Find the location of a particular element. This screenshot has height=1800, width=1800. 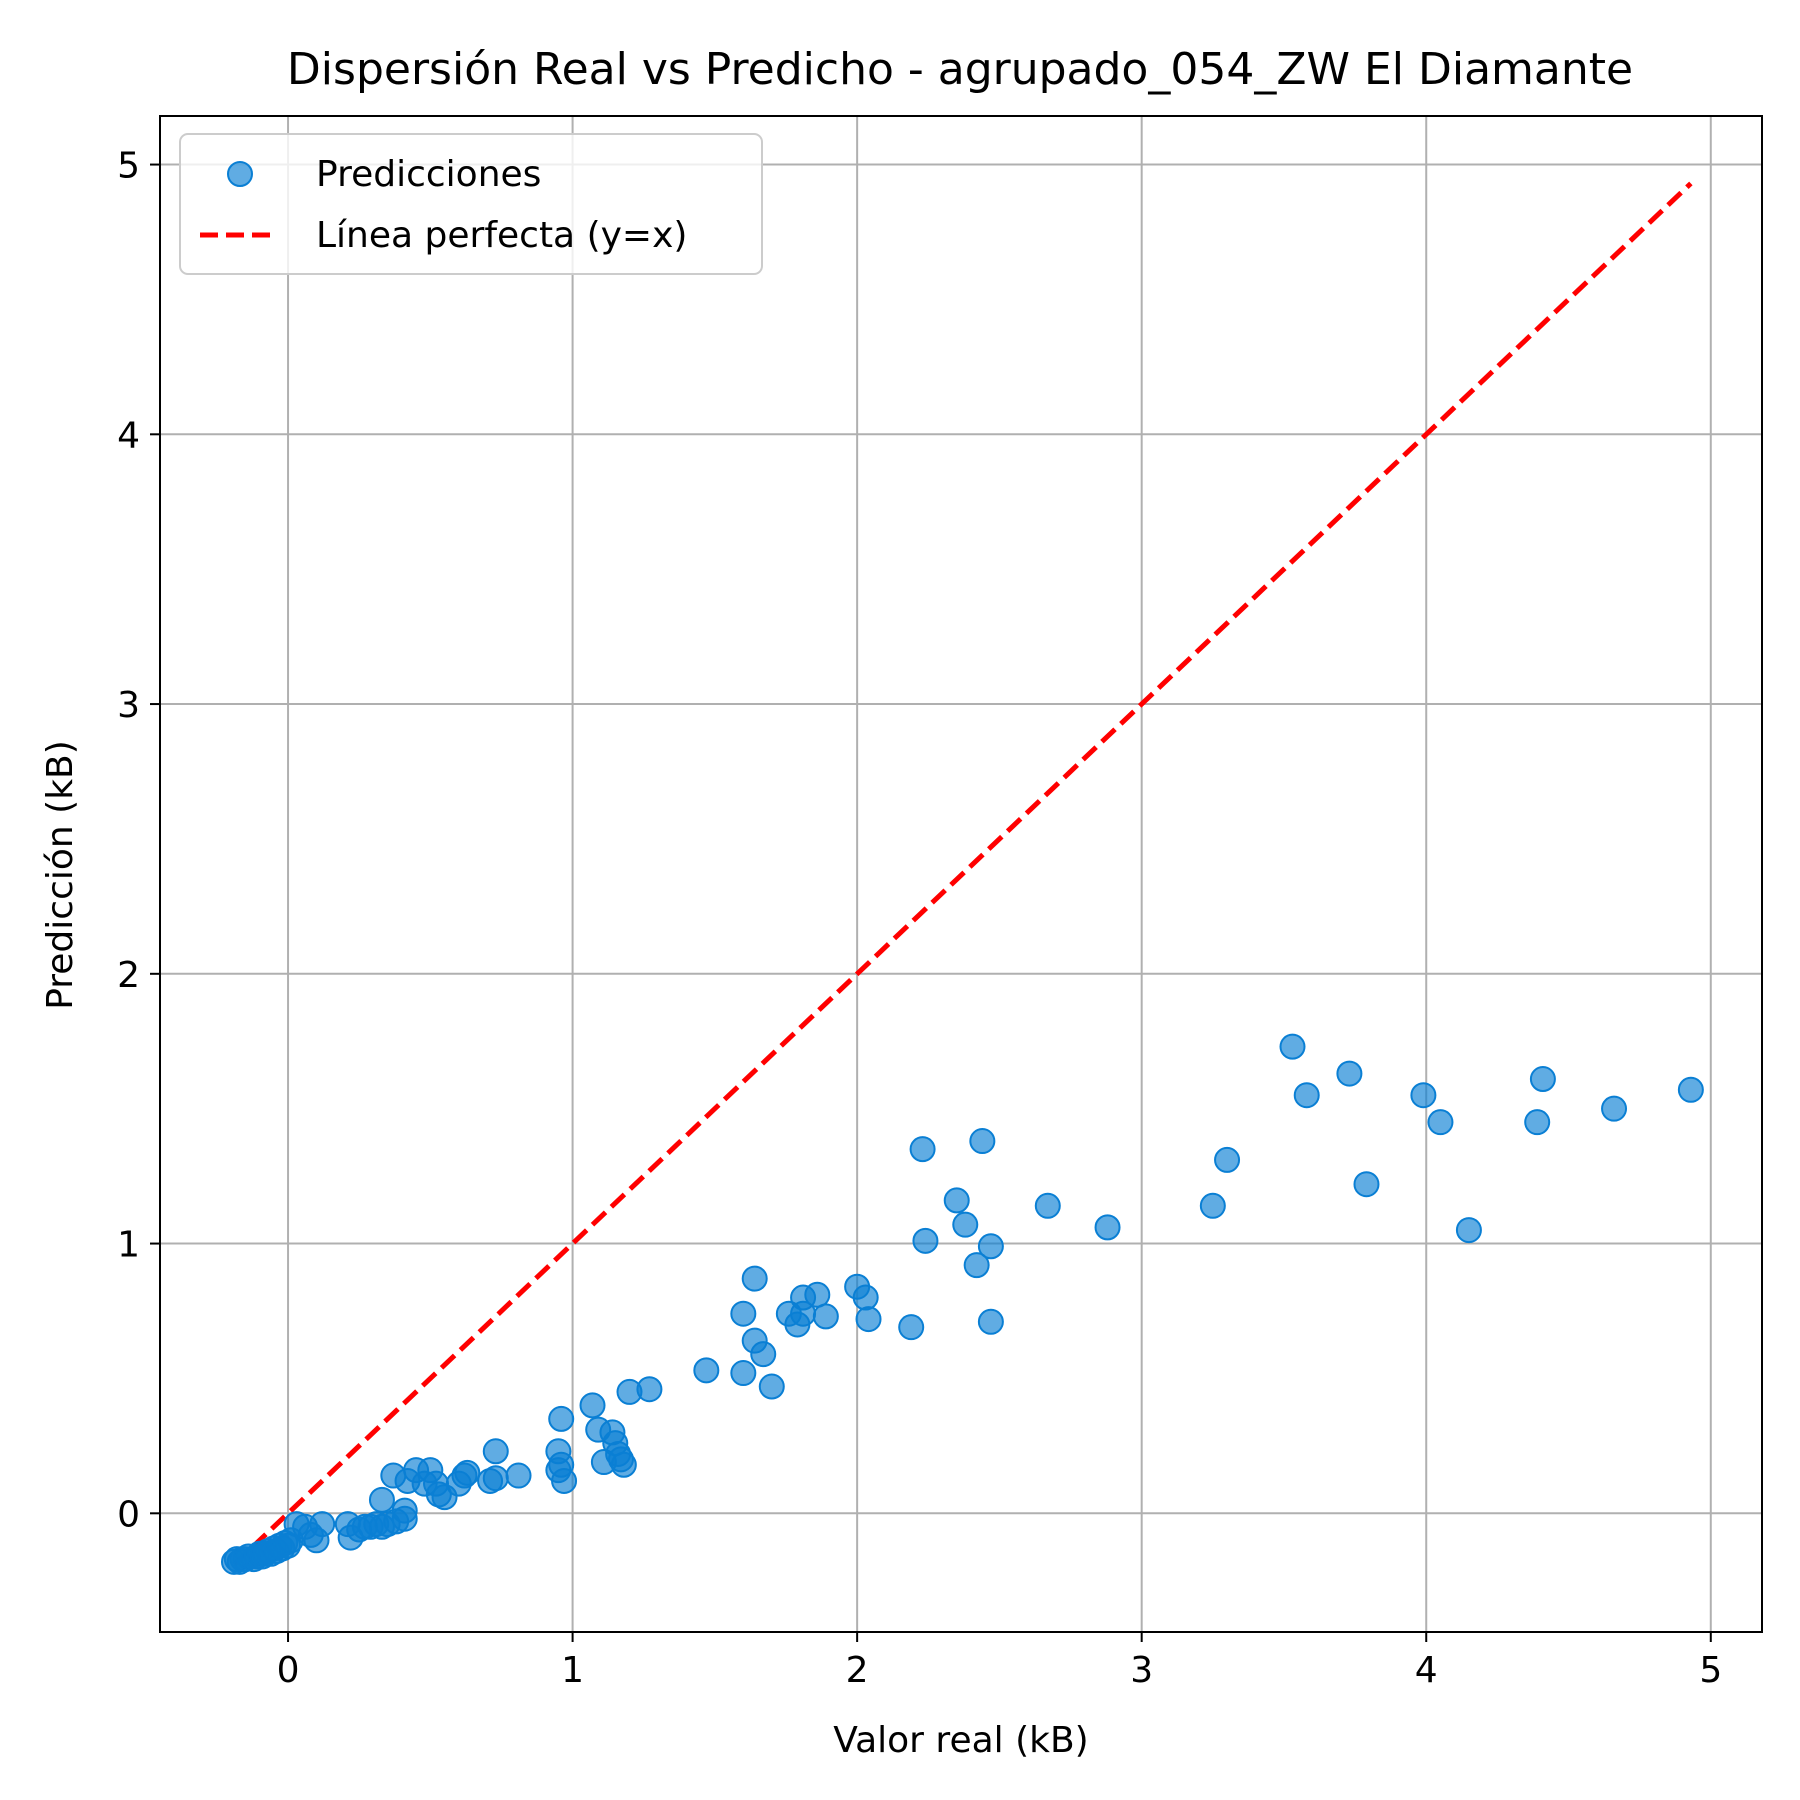

x-tick-label: 1 is located at coordinates (572, 1670).